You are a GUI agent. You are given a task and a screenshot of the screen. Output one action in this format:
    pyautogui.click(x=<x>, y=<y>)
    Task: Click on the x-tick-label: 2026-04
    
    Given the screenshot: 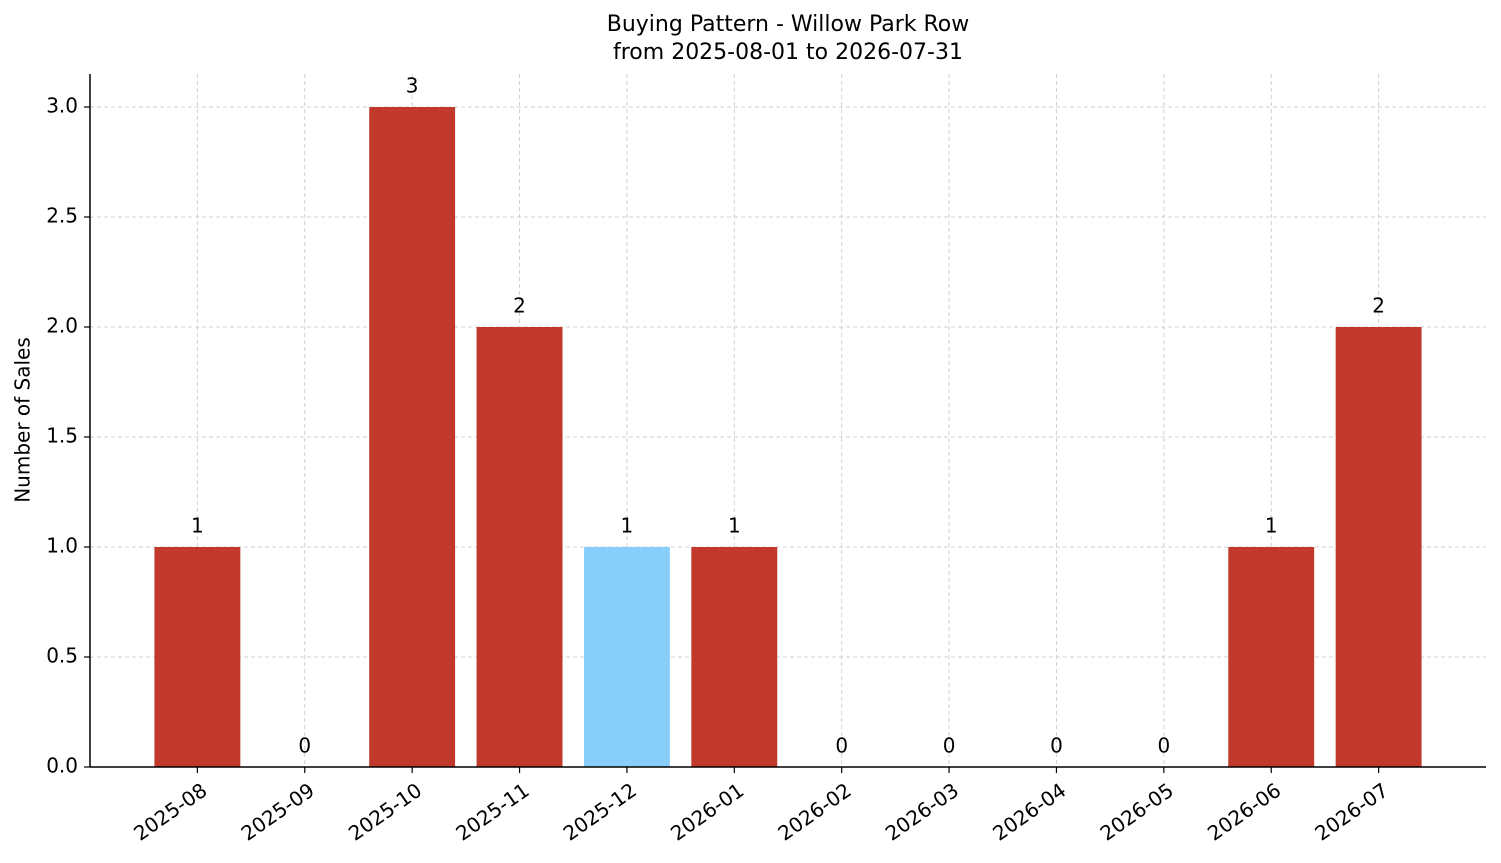 What is the action you would take?
    pyautogui.click(x=1029, y=812)
    